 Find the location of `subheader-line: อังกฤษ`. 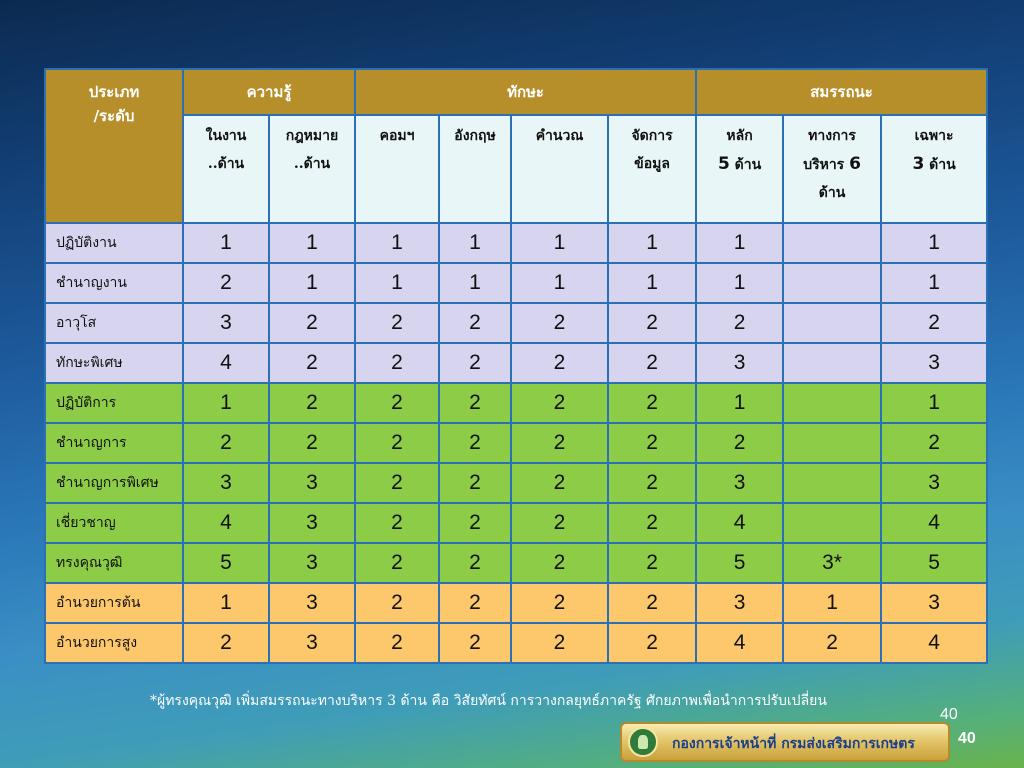

subheader-line: อังกฤษ is located at coordinates (475, 136).